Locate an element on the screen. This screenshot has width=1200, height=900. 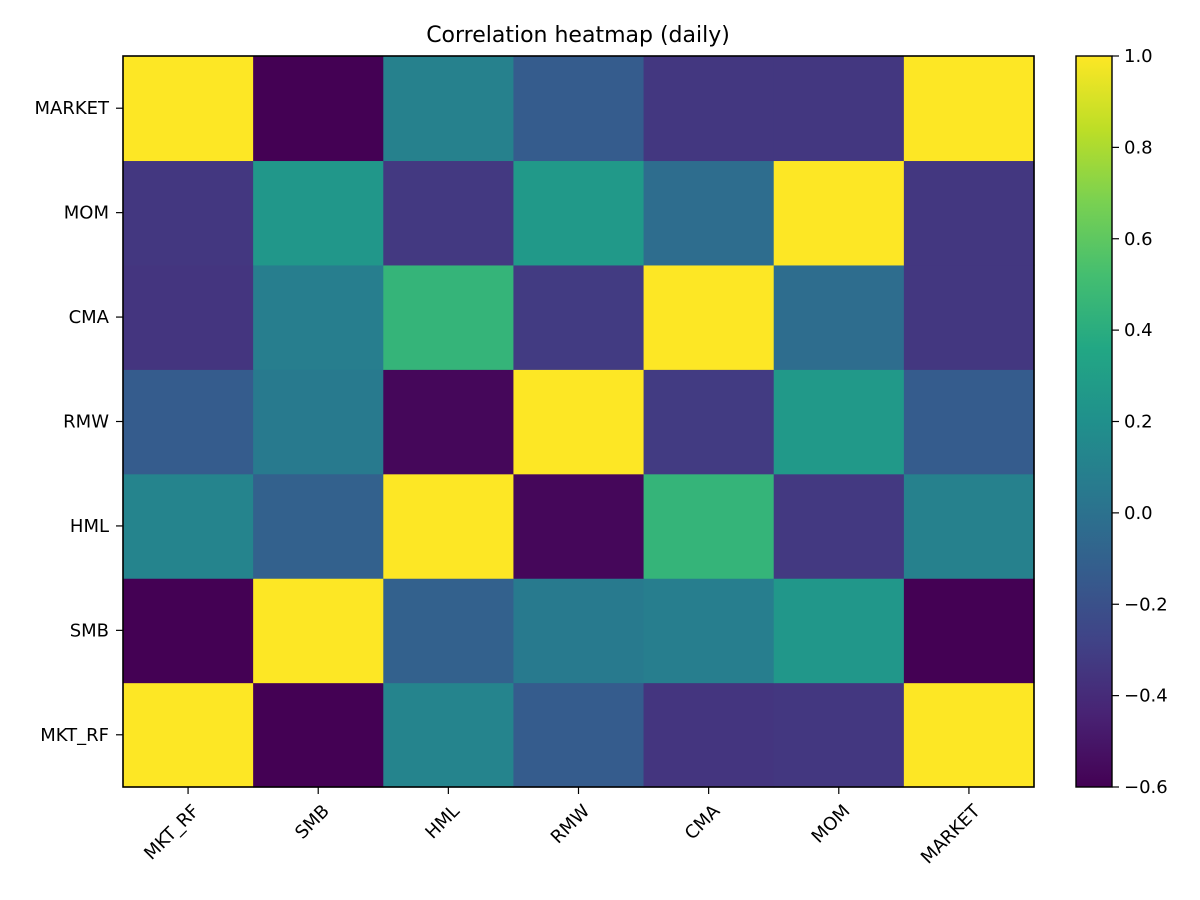
y-axis: MKT_RF SMB HML RMW CMA MOM MARKET is located at coordinates (78, 422).